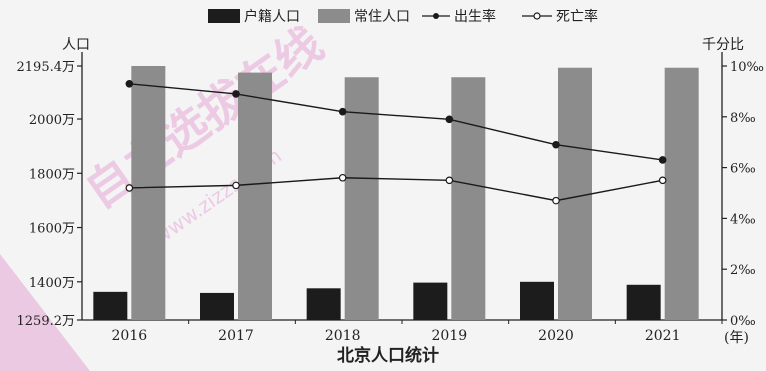 This screenshot has height=371, width=766. Describe the element at coordinates (342, 177) in the screenshot. I see `point-death-2018` at that location.